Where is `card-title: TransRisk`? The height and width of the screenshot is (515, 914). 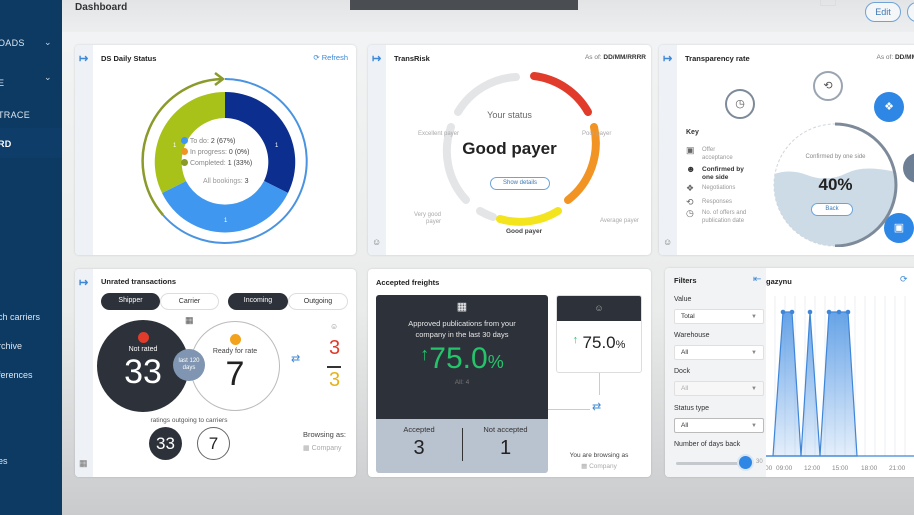
card-title: TransRisk is located at coordinates (412, 58).